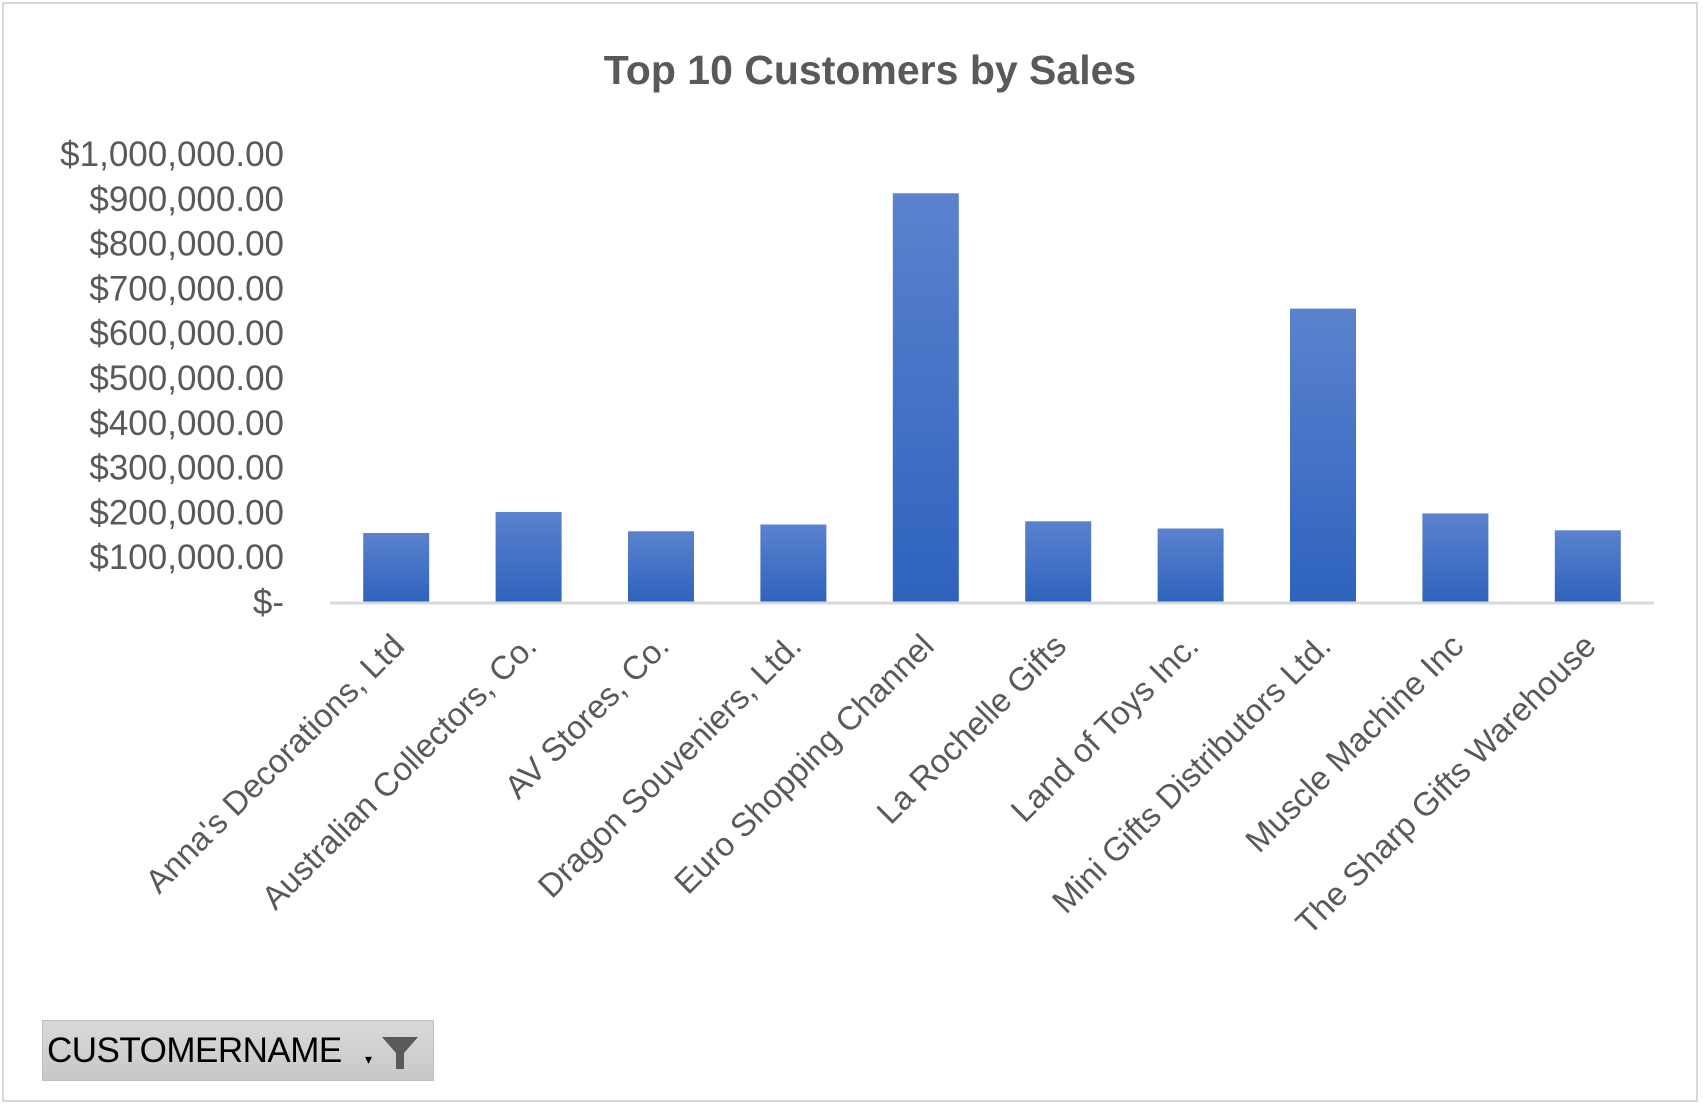  What do you see at coordinates (1191, 773) in the screenshot?
I see `x-tick-label: Mini Gifts Distributors Ltd.` at bounding box center [1191, 773].